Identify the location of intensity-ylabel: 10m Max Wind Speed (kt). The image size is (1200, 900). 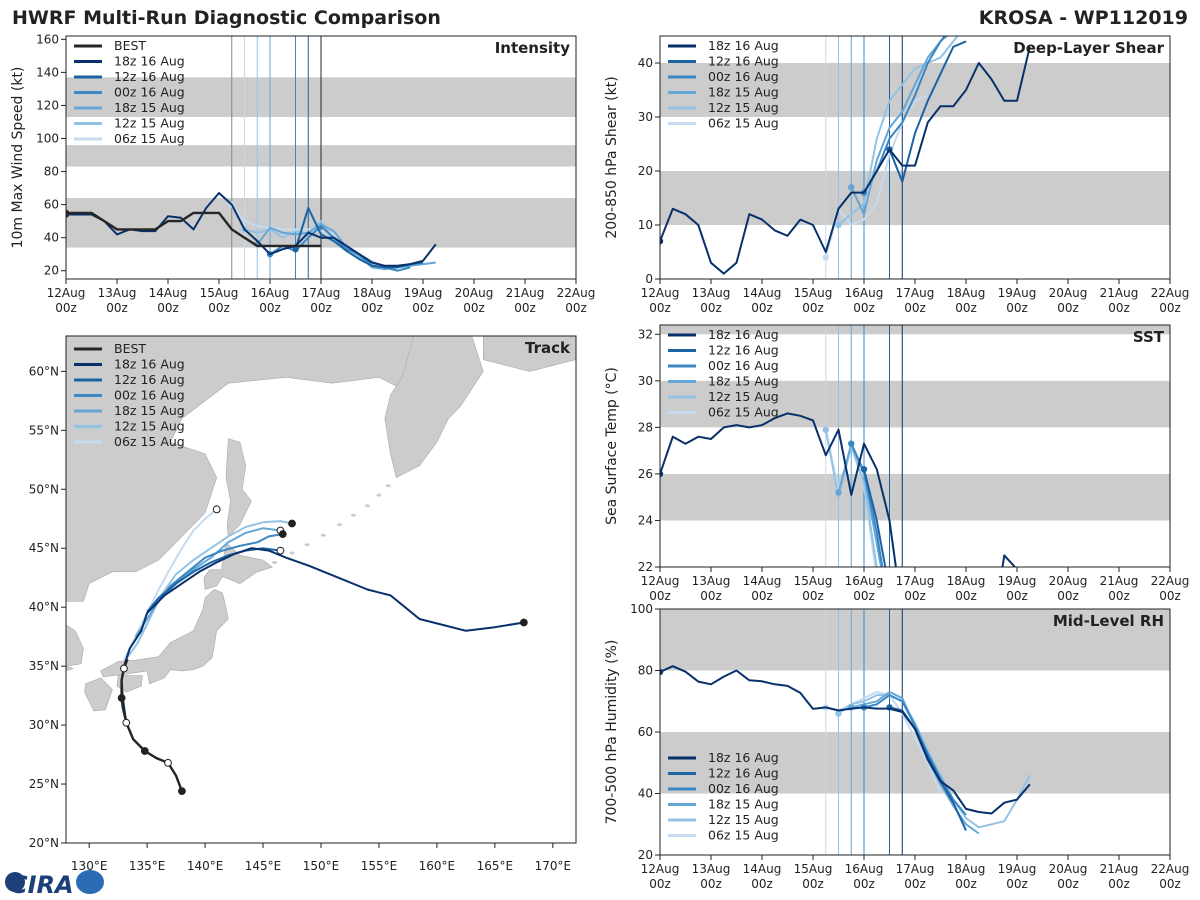
(18, 158).